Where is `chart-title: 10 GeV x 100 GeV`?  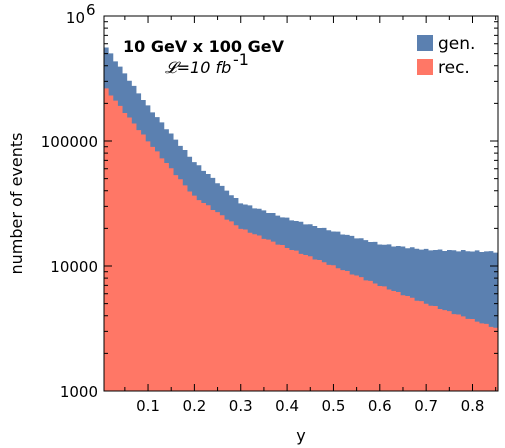 chart-title: 10 GeV x 100 GeV is located at coordinates (204, 46).